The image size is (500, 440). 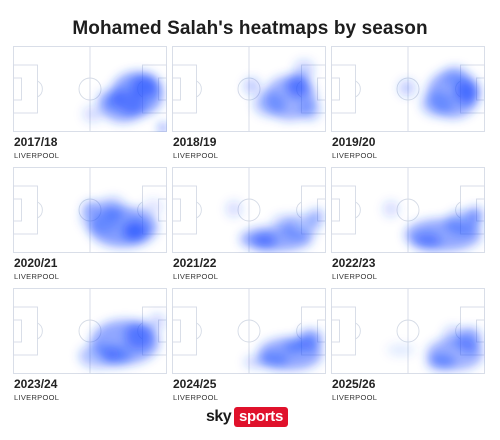 I want to click on heatmap-panel-2017-18: 2017/18 LIVERPOOL, so click(x=90, y=104).